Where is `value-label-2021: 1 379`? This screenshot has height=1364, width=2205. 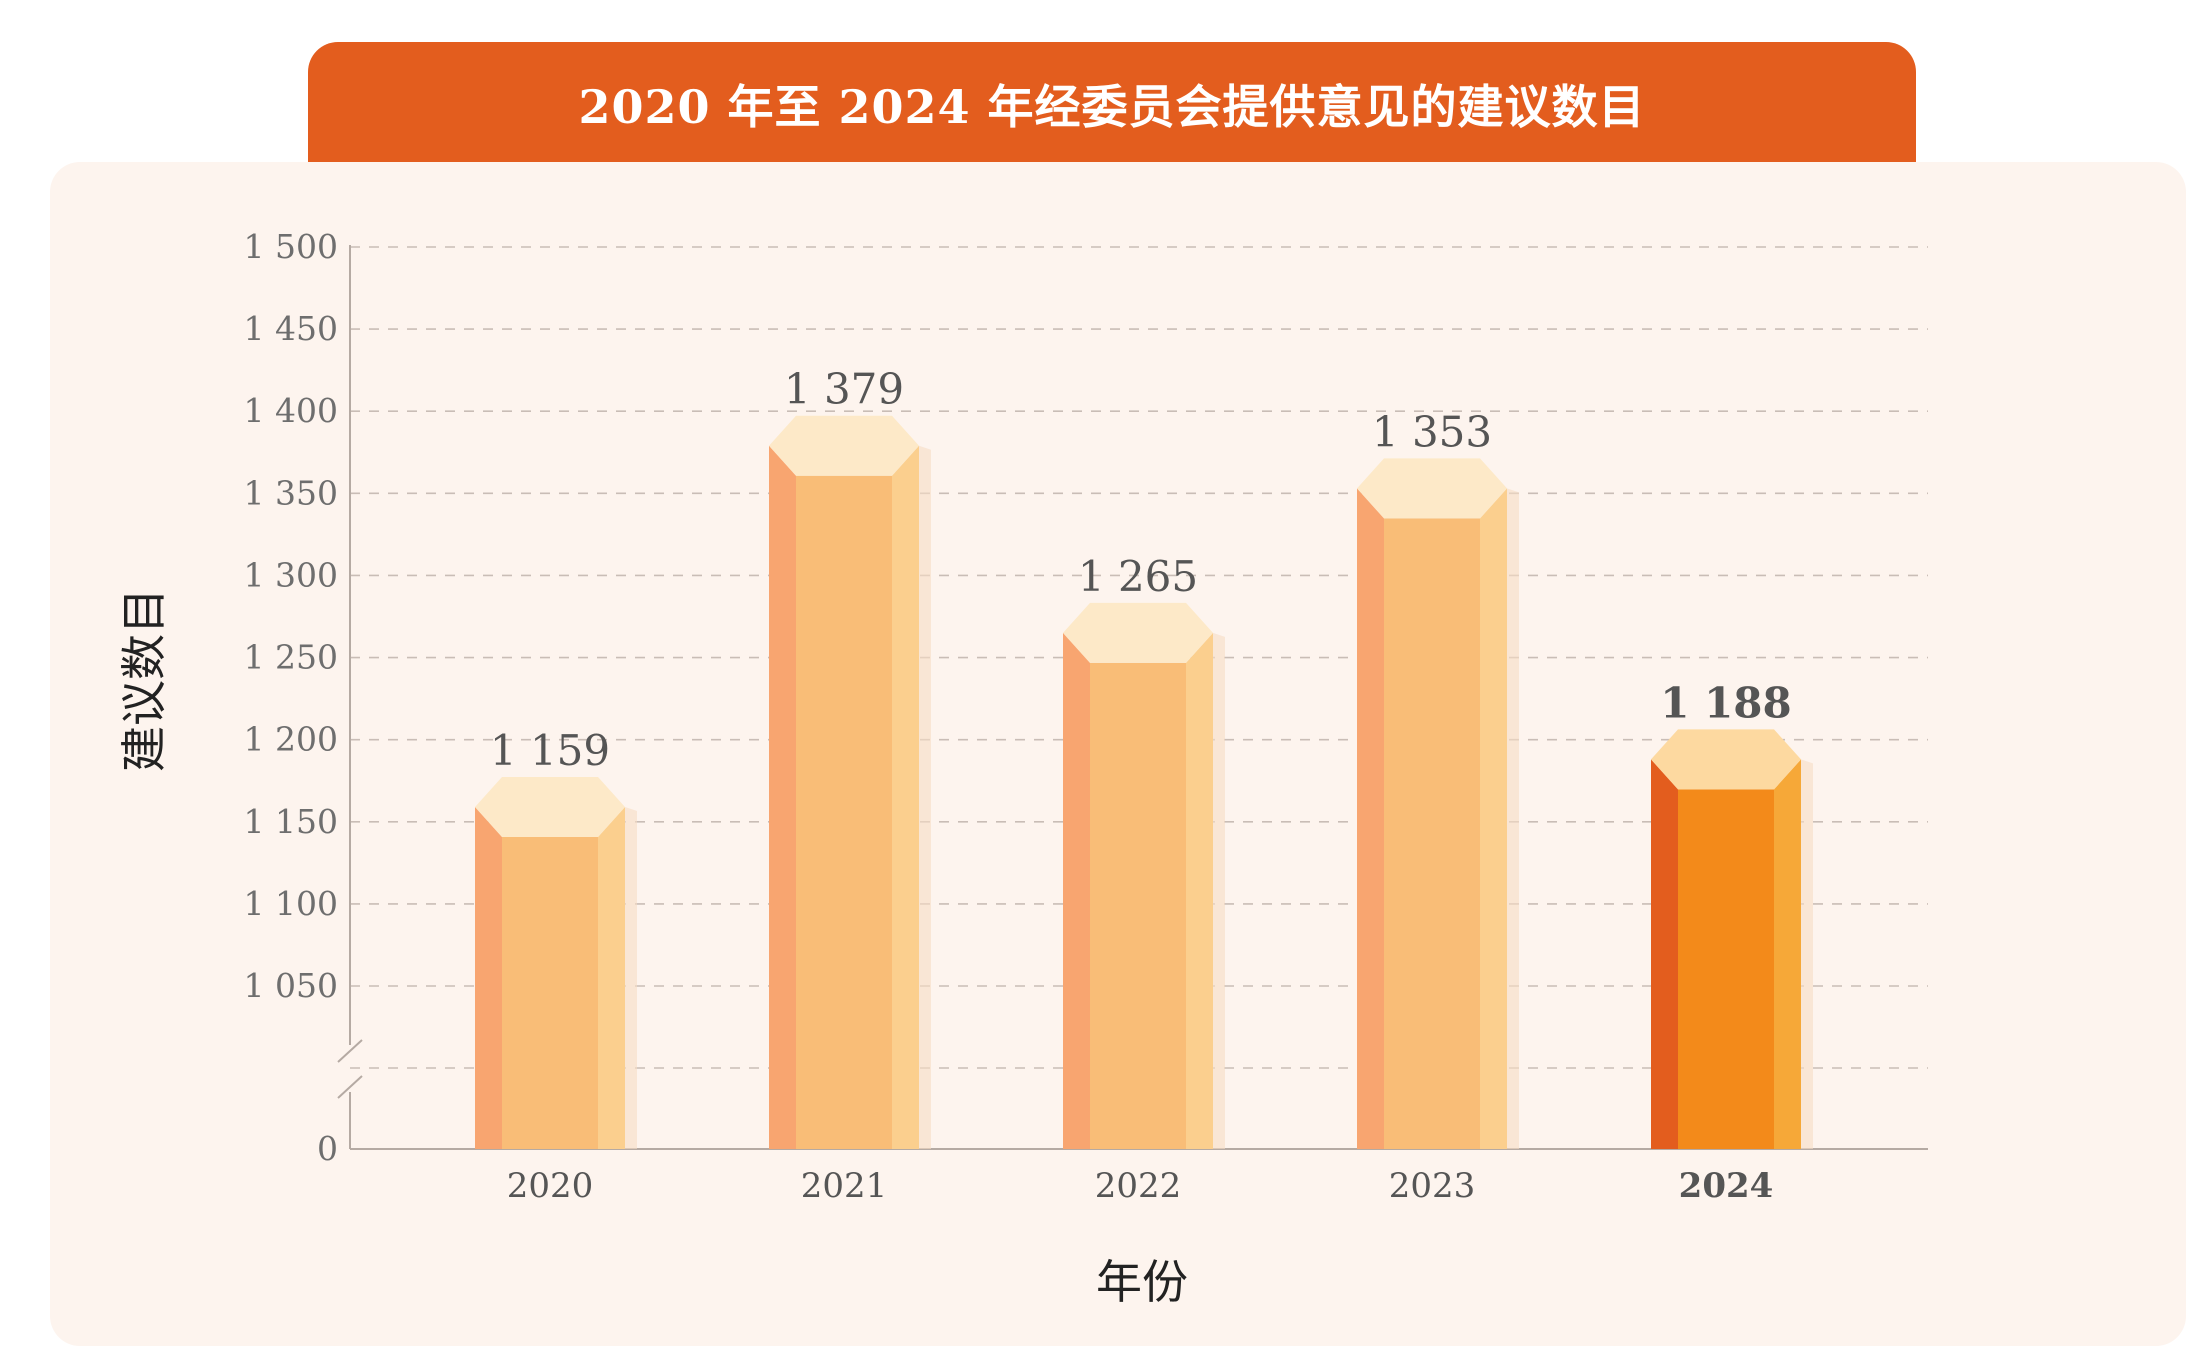
value-label-2021: 1 379 is located at coordinates (844, 389).